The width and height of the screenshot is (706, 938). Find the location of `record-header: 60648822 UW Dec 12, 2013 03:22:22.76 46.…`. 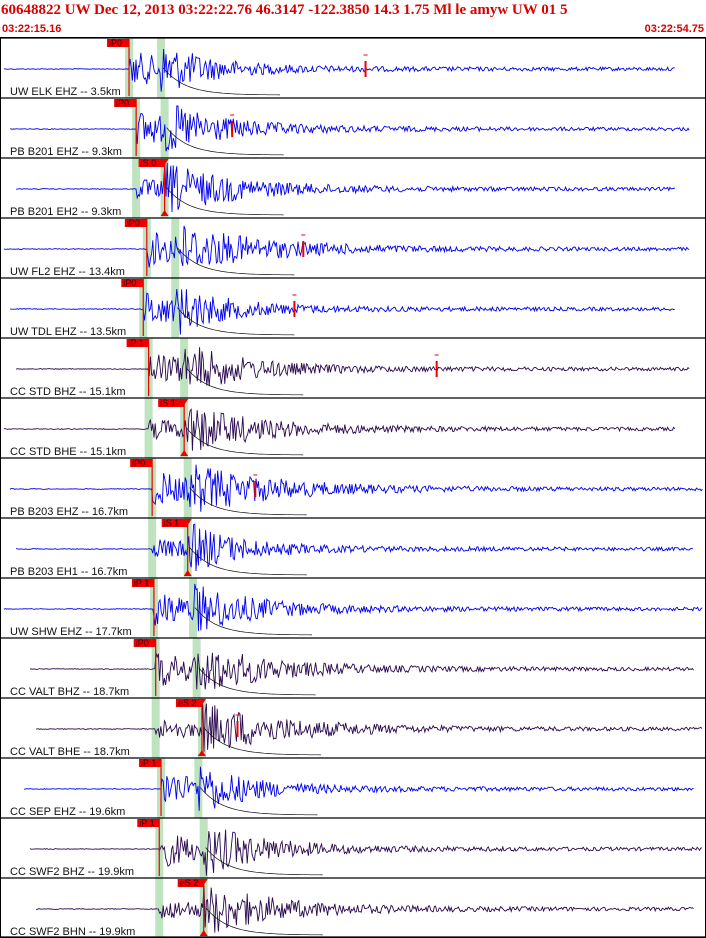

record-header: 60648822 UW Dec 12, 2013 03:22:22.76 46.… is located at coordinates (353, 19).